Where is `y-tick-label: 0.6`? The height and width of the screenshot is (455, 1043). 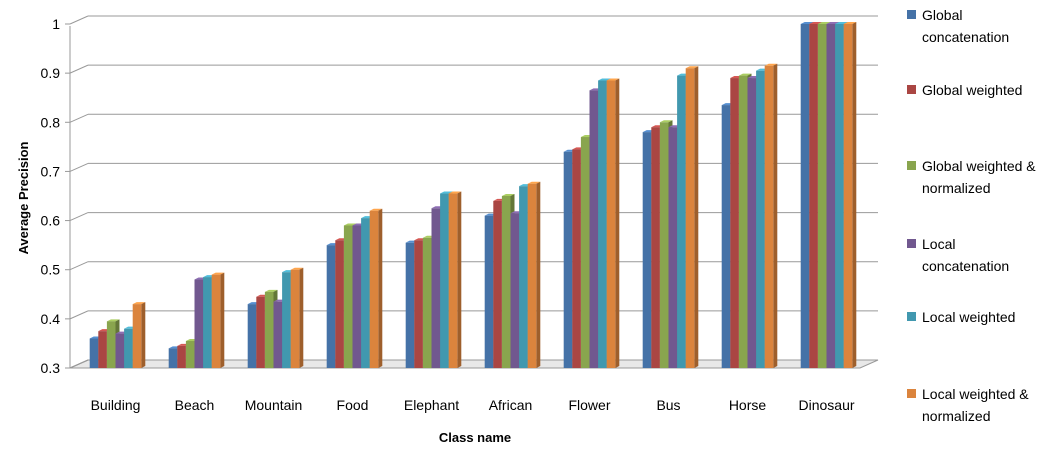
y-tick-label: 0.6 is located at coordinates (51, 221).